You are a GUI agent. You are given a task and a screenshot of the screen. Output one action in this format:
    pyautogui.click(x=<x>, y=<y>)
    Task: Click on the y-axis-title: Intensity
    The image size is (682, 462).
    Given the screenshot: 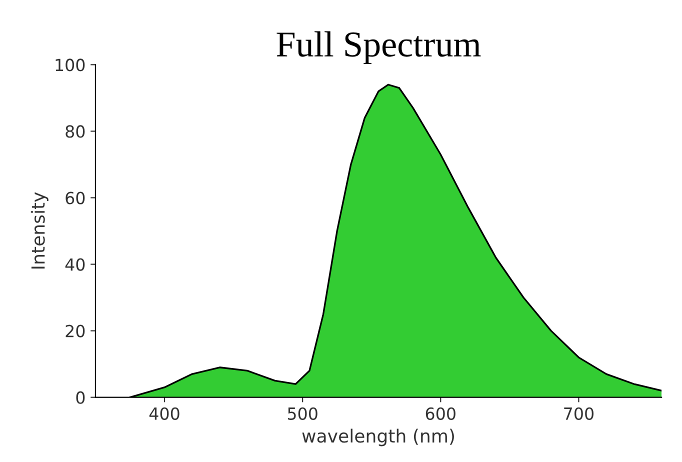 What is the action you would take?
    pyautogui.click(x=39, y=230)
    